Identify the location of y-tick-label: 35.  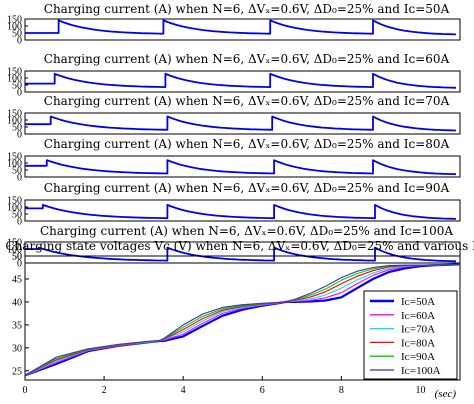
(17, 325).